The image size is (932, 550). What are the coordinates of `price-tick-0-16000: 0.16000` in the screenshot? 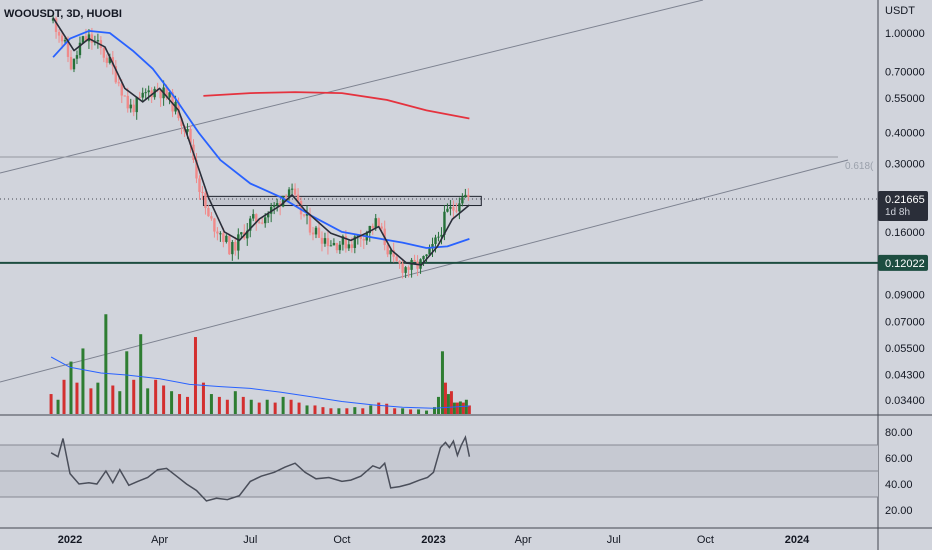 It's located at (905, 233).